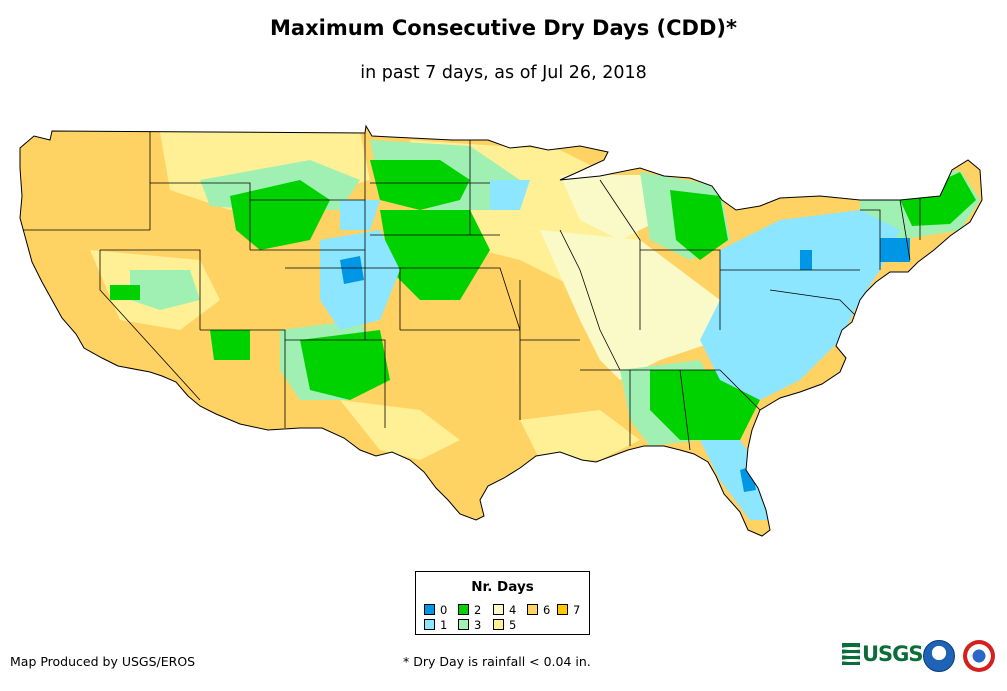 Image resolution: width=1007 pixels, height=691 pixels. Describe the element at coordinates (851, 654) in the screenshot. I see `usgs-wave-icon` at that location.